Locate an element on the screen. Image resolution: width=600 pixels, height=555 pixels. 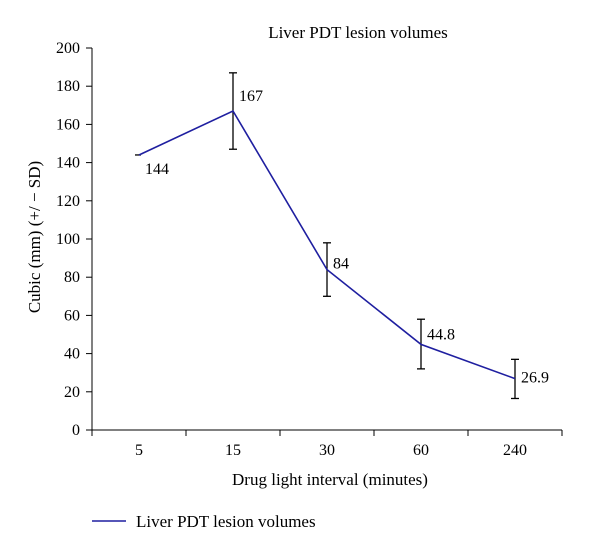
y-tick-label: 100 is located at coordinates (68, 239).